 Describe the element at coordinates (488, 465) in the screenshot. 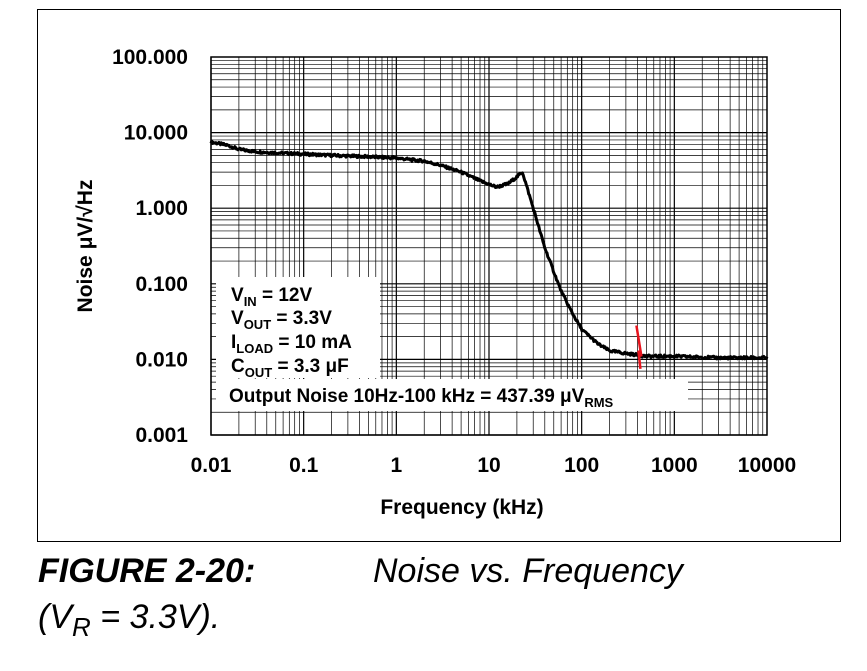

I see `x-tick-label: 10` at that location.